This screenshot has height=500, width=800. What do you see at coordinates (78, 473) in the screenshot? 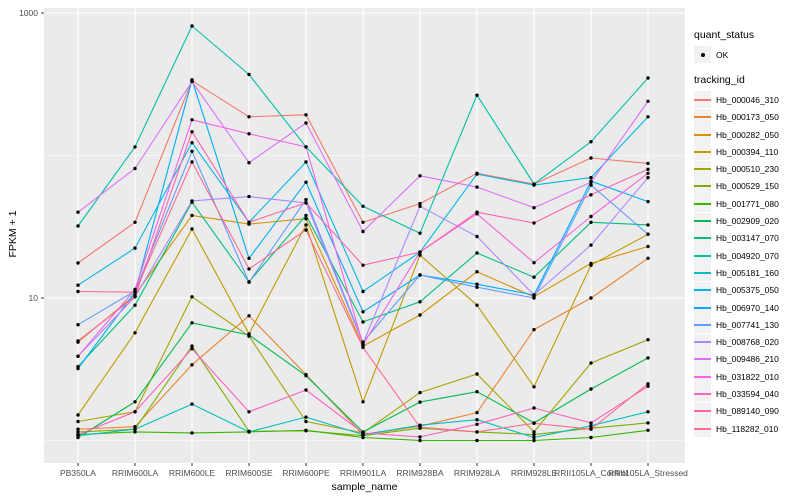
I see `x-tick-label: PB350LA` at bounding box center [78, 473].